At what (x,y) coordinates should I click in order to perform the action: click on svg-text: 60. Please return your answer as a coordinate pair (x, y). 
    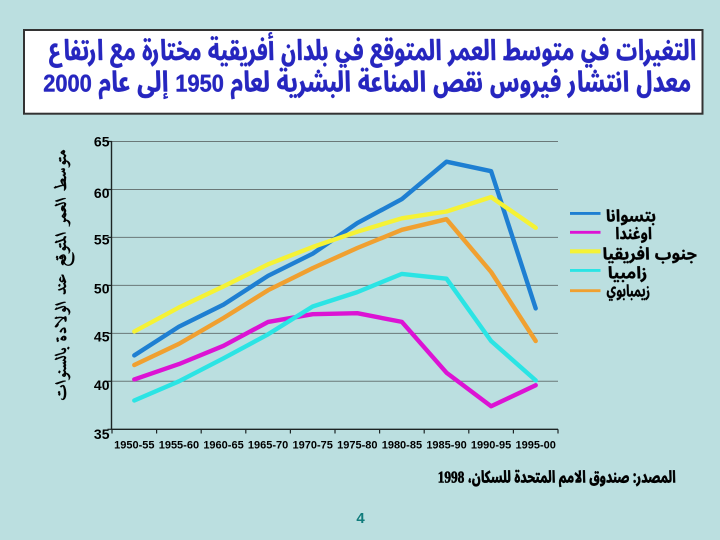
    Looking at the image, I should click on (102, 193).